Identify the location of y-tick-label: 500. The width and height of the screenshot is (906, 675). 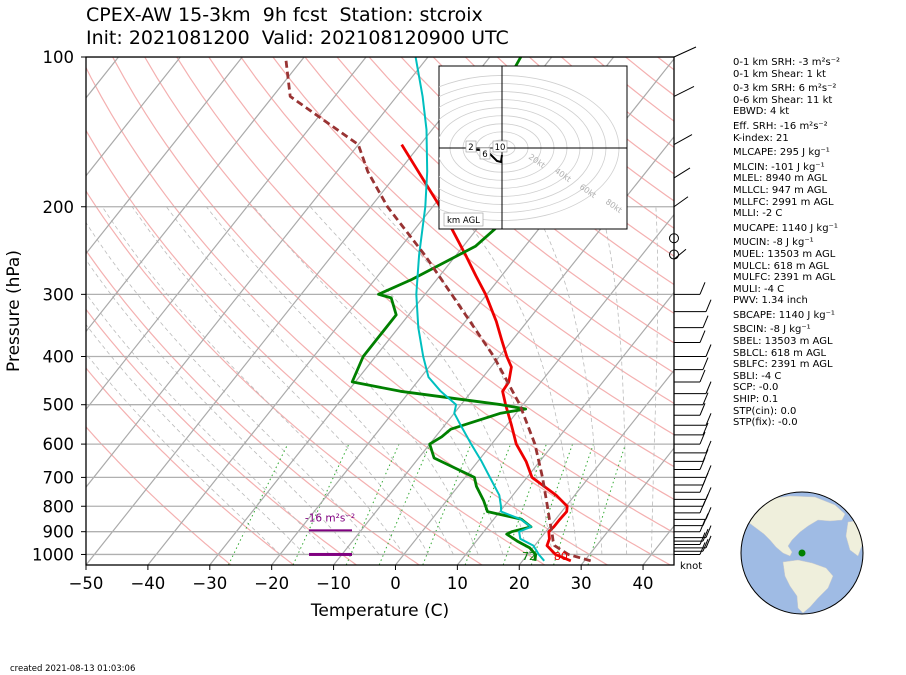
(59, 405).